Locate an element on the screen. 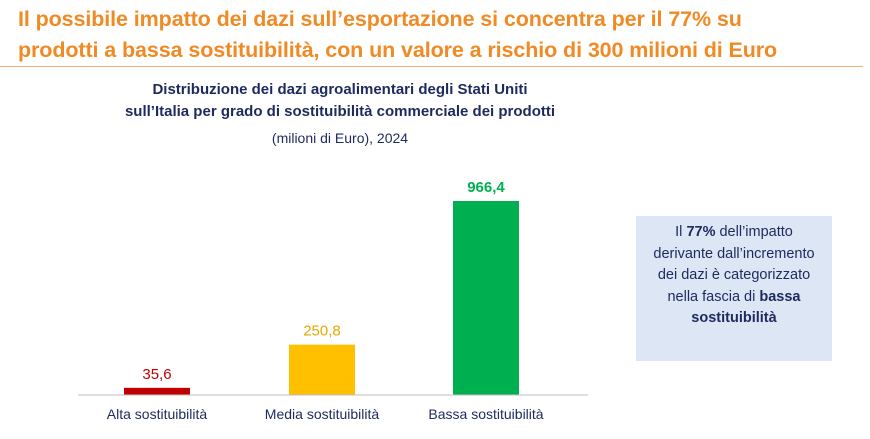 The height and width of the screenshot is (439, 870). value-label-3: 966,4 is located at coordinates (486, 187).